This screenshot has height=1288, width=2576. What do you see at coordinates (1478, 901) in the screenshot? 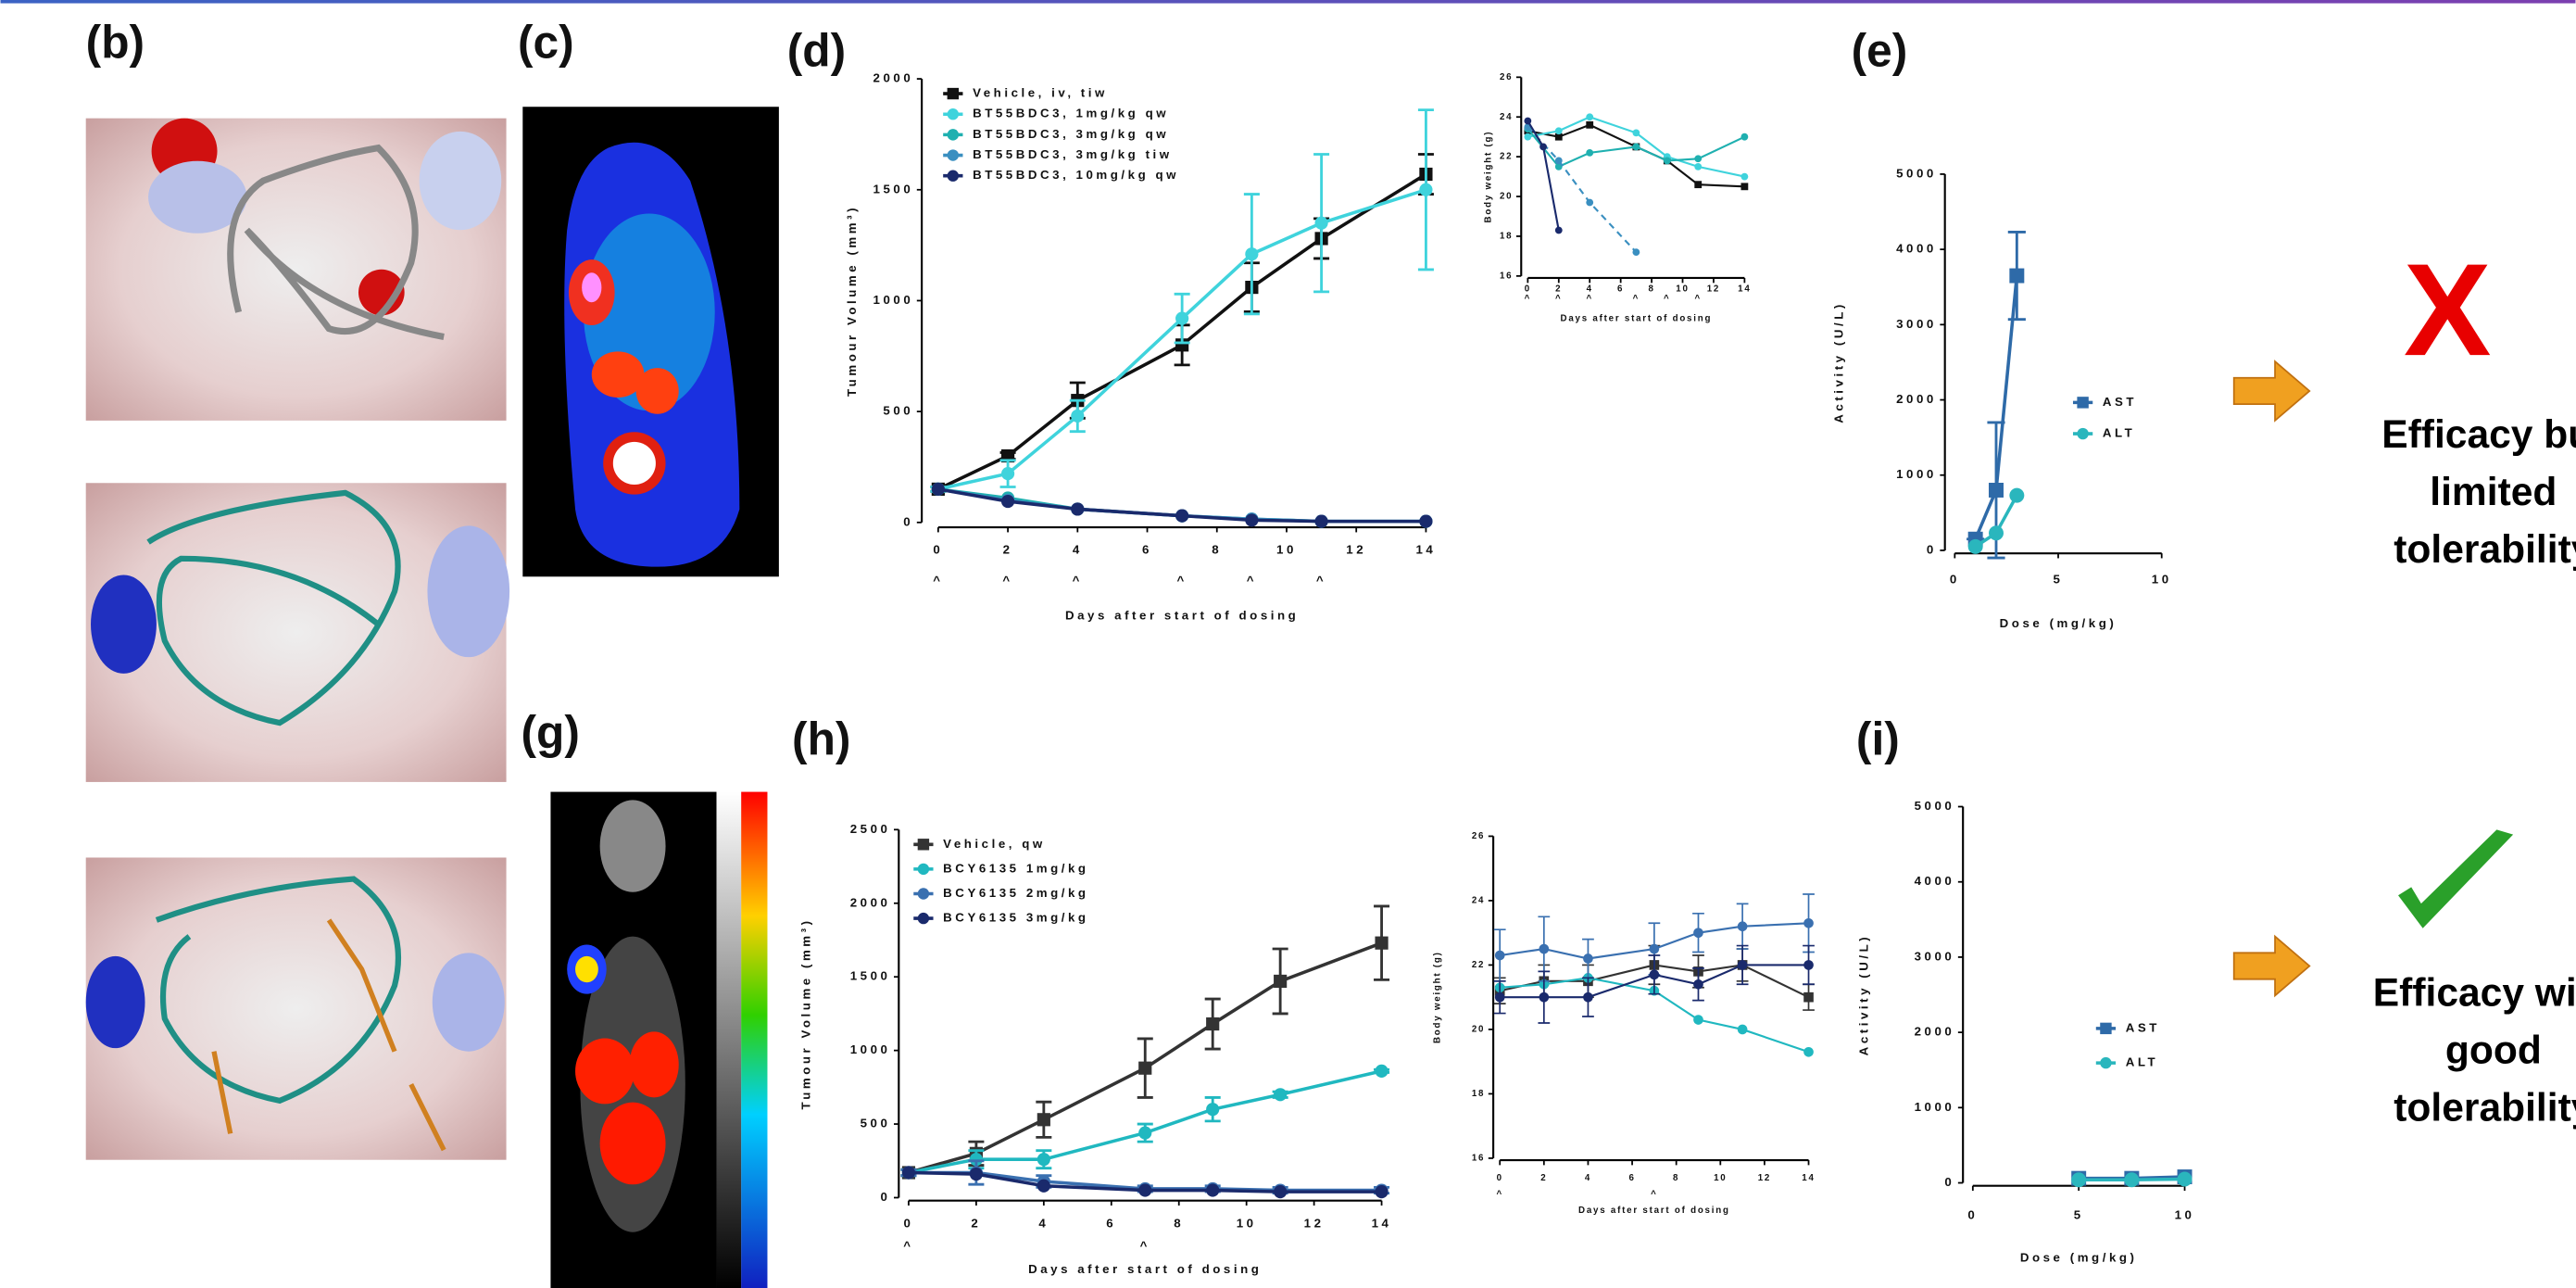
I see `y-tick-label: 24` at bounding box center [1478, 901].